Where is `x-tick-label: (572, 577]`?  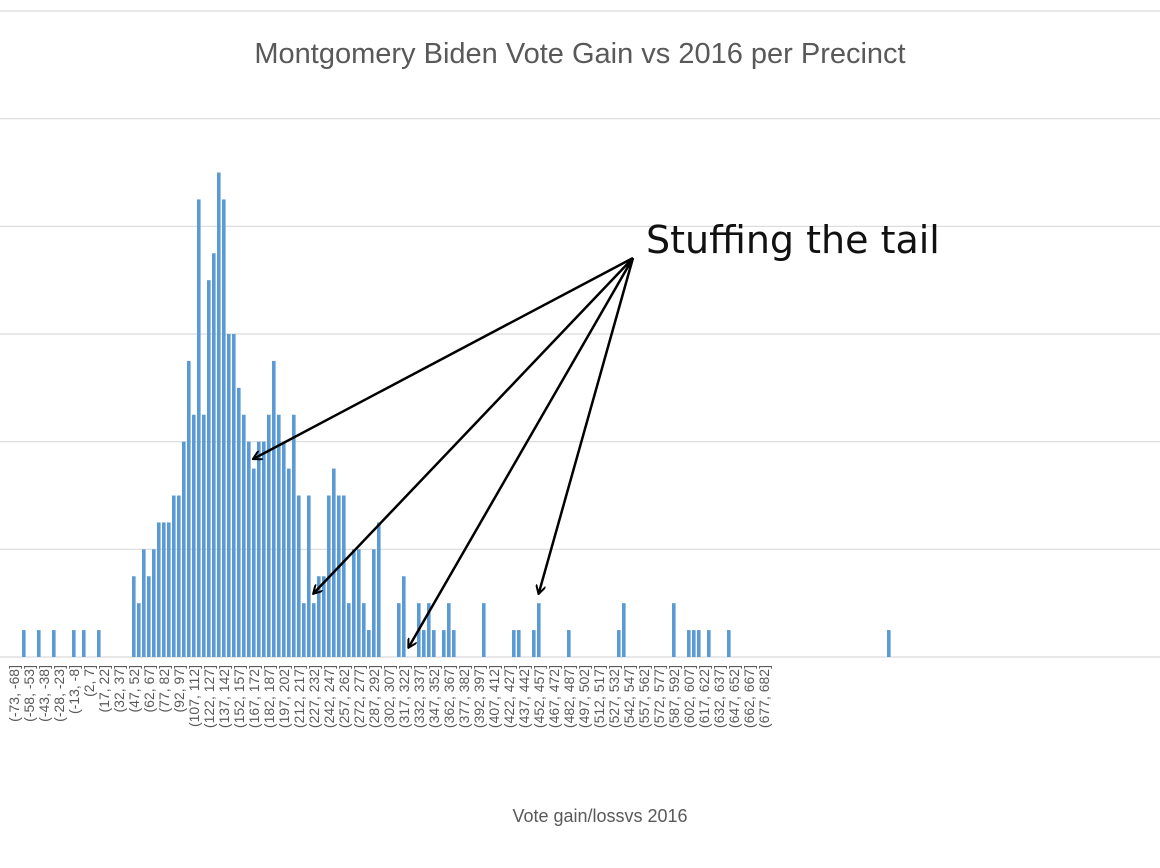
x-tick-label: (572, 577] is located at coordinates (659, 696).